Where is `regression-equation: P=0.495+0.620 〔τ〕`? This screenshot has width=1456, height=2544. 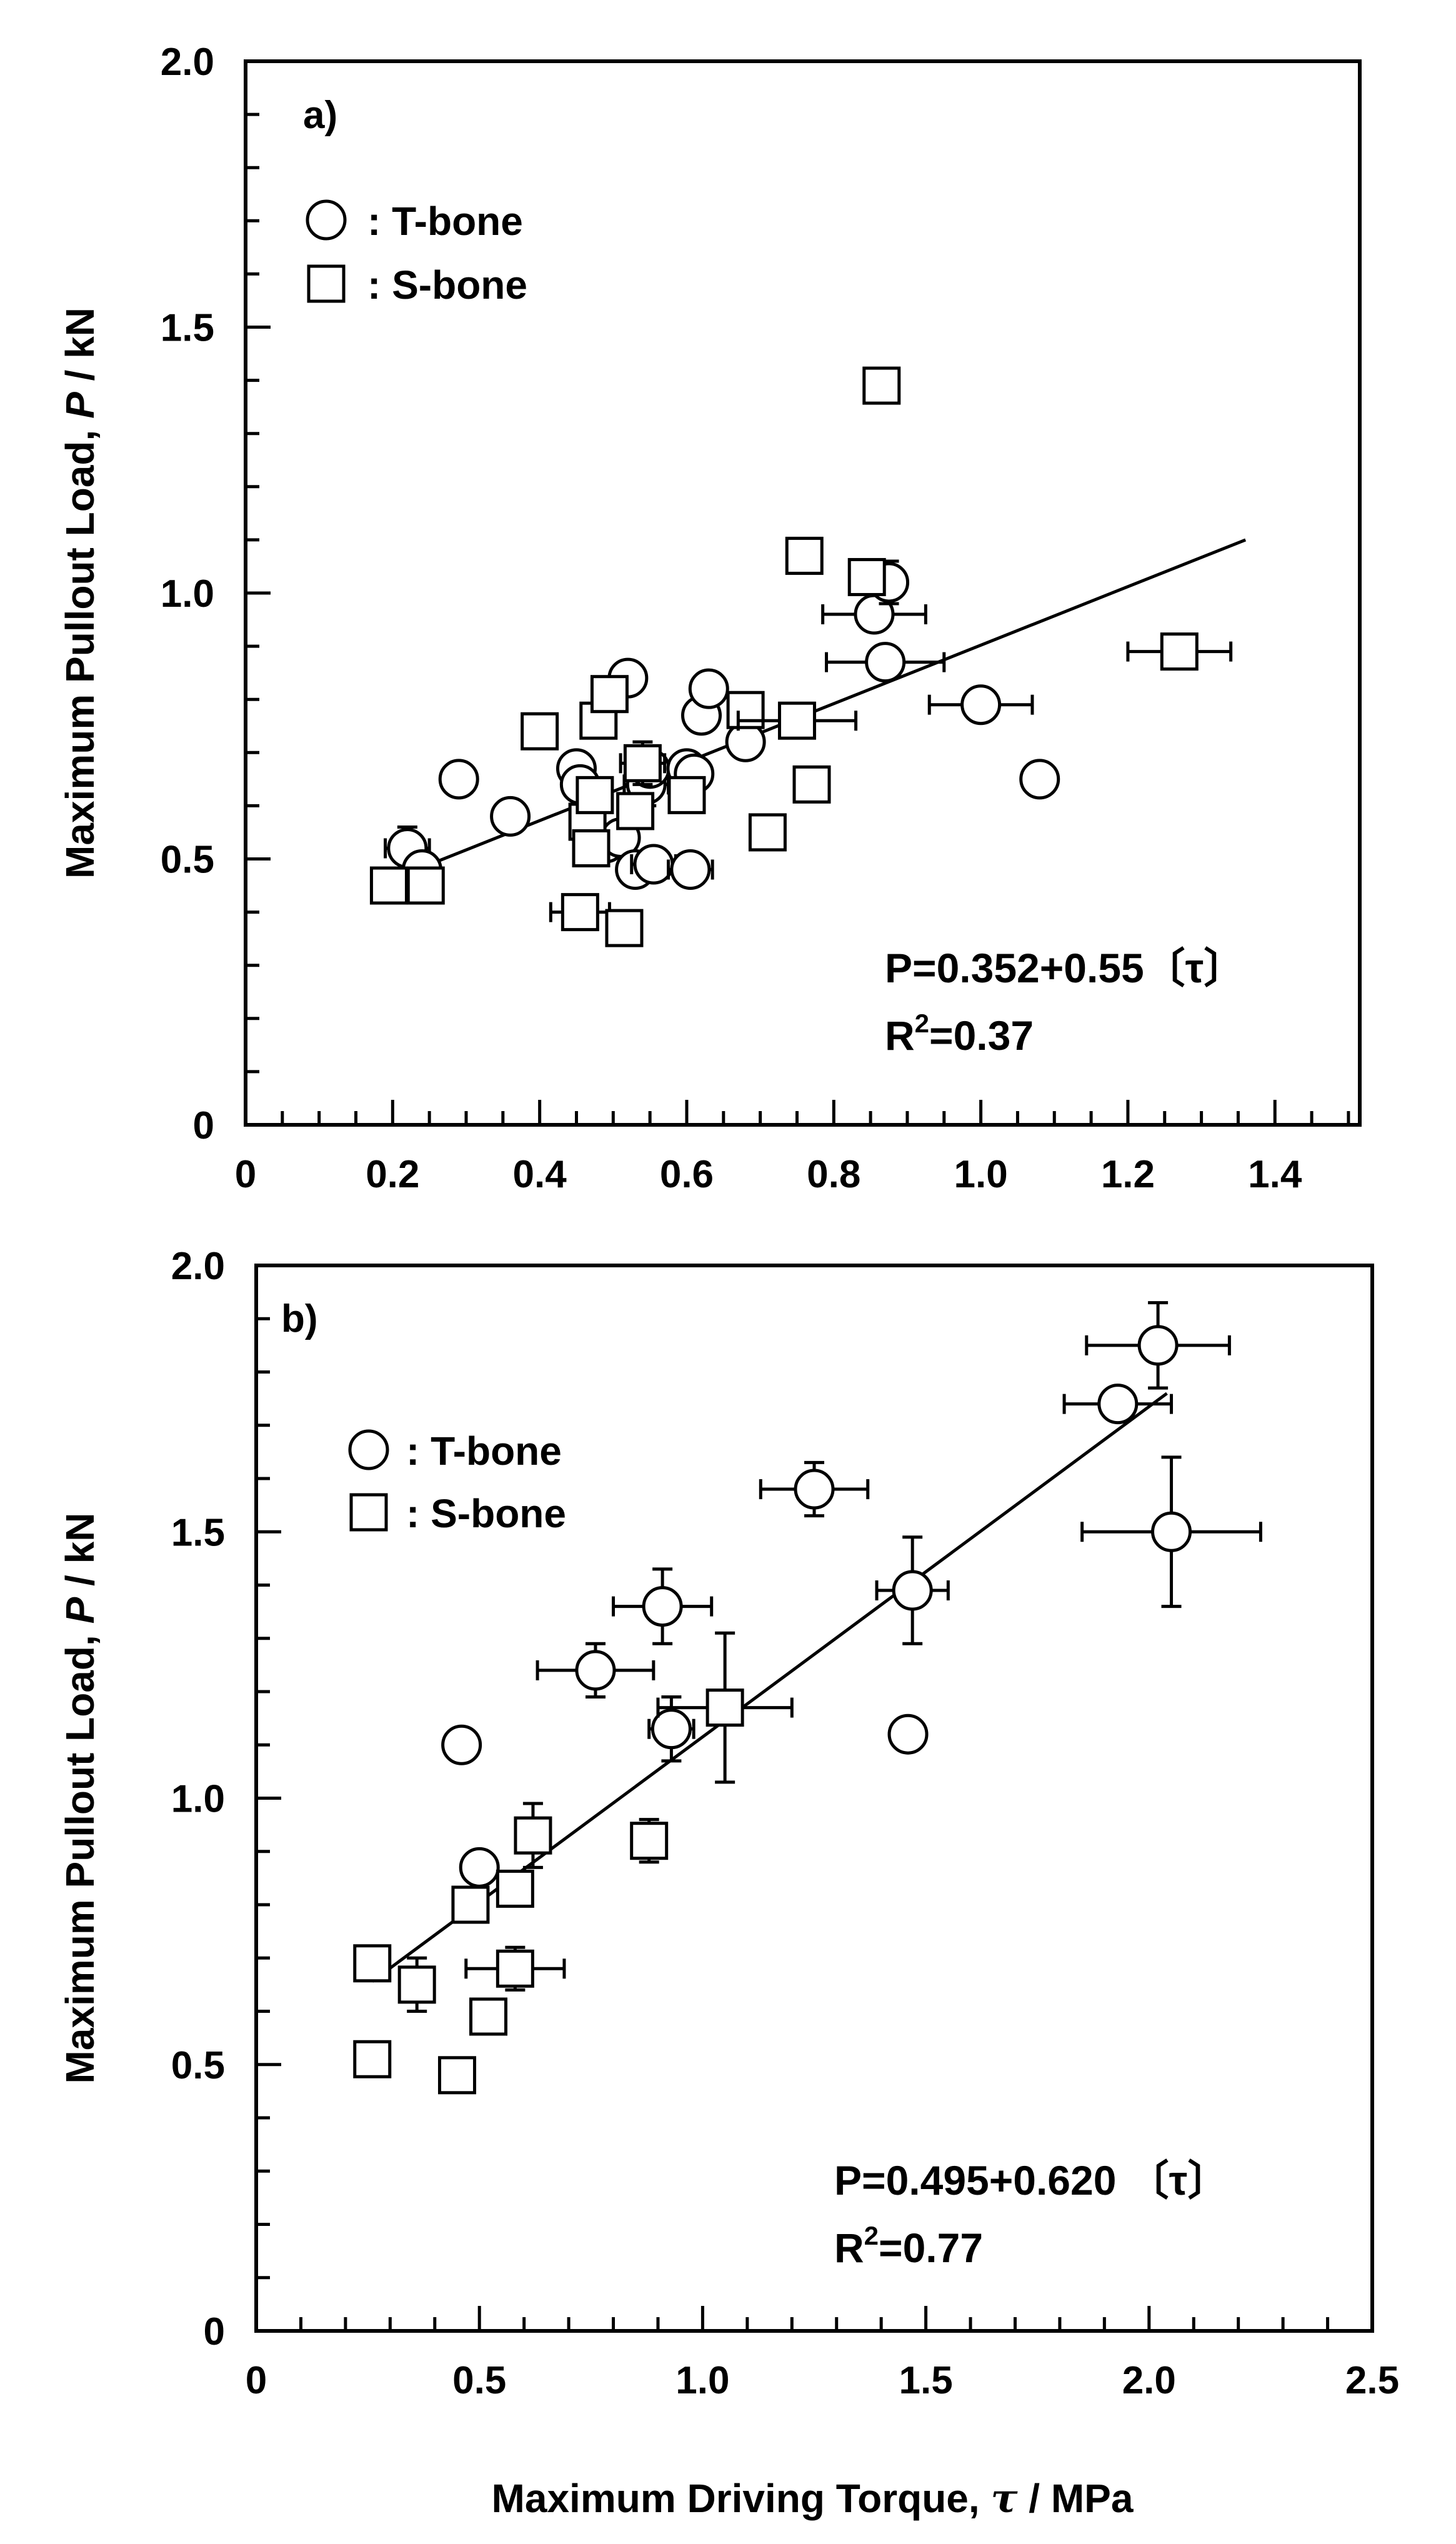
regression-equation: P=0.495+0.620 〔τ〕 is located at coordinates (1031, 2180).